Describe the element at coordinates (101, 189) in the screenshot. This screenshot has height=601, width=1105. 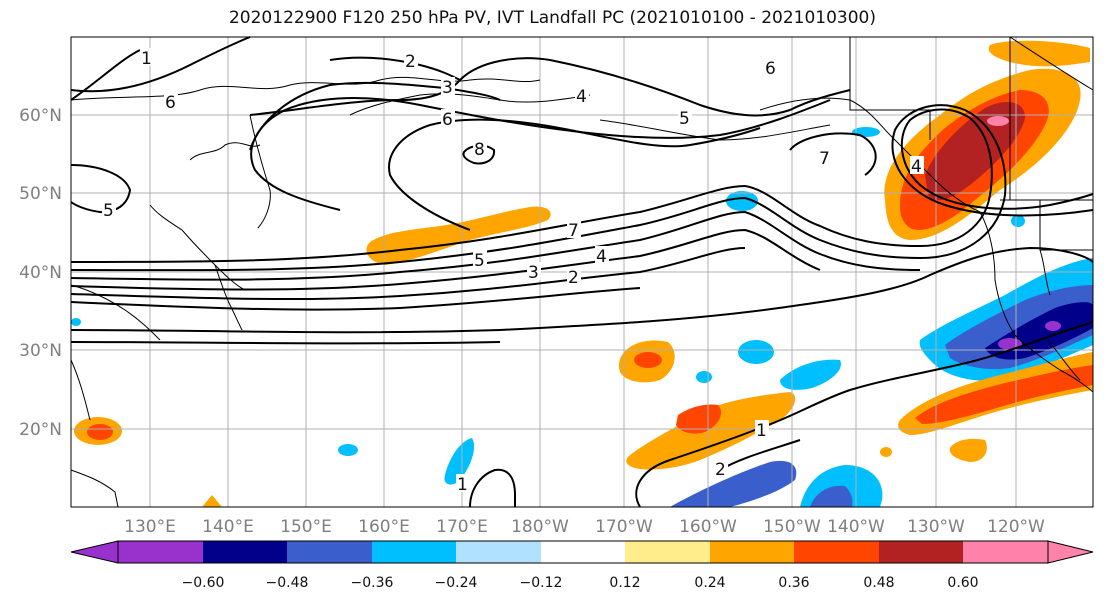
I see `contour-pv-5-west` at that location.